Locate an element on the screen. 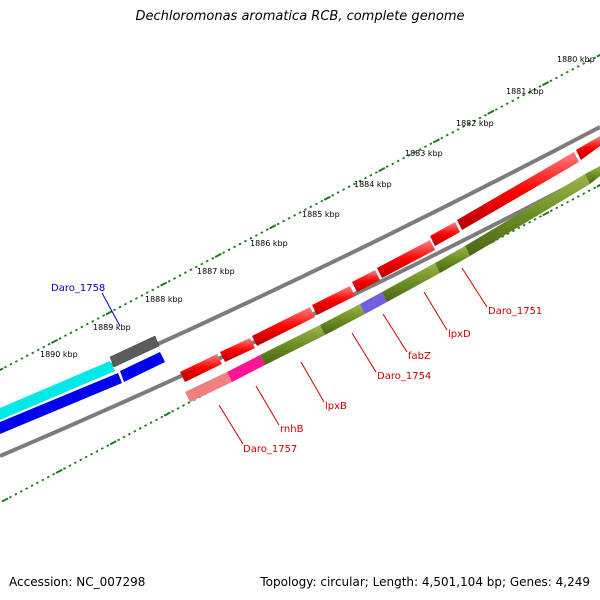 Image resolution: width=600 pixels, height=600 pixels. label-fabZ: fabZ is located at coordinates (419, 356).